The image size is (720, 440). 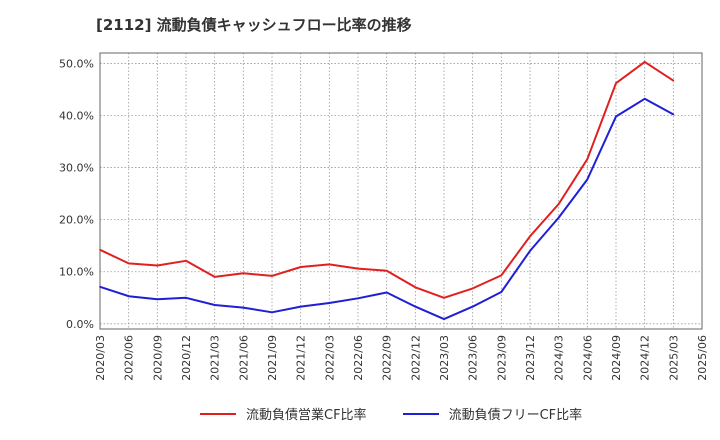 What do you see at coordinates (415, 358) in the screenshot?
I see `x-tick-label: 2022/12` at bounding box center [415, 358].